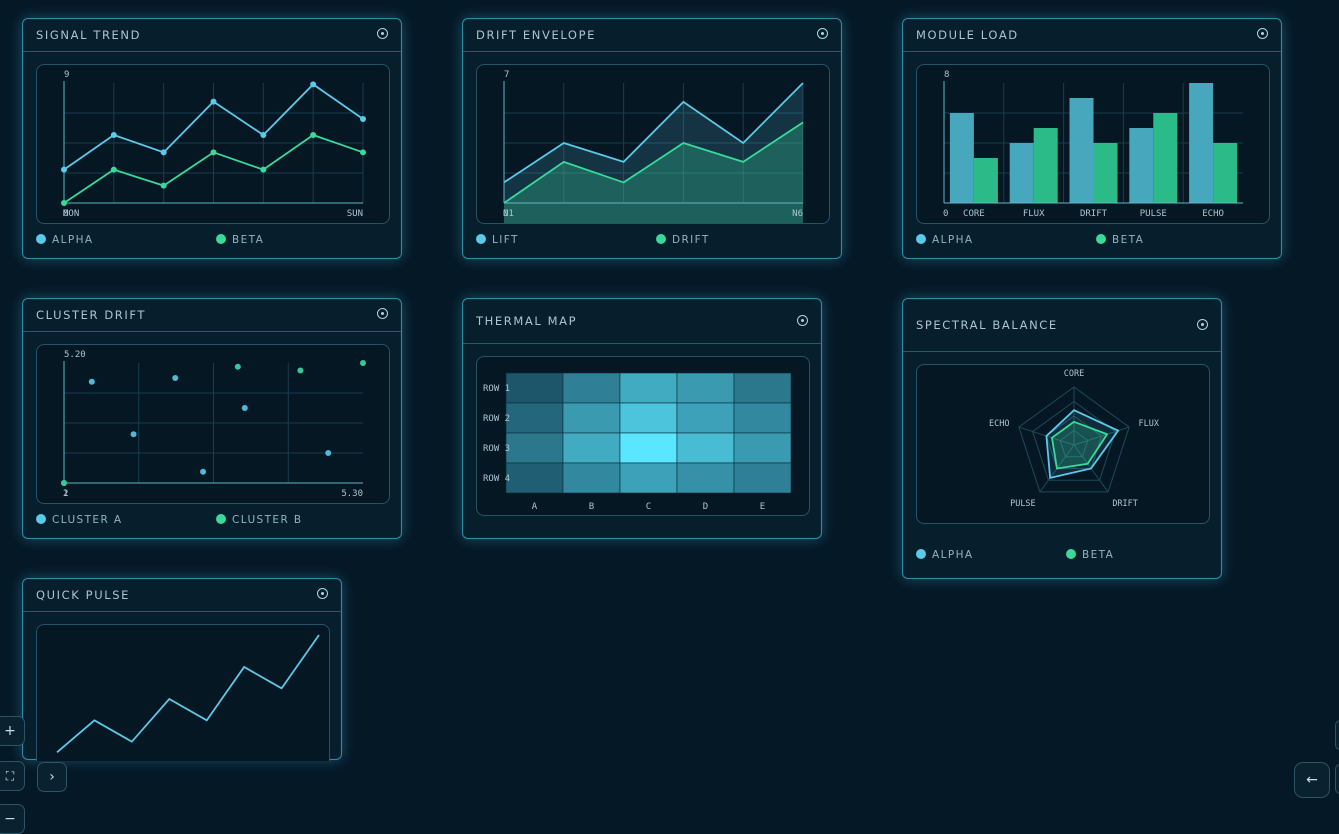  What do you see at coordinates (1023, 504) in the screenshot?
I see `radar-axis-label: PULSE` at bounding box center [1023, 504].